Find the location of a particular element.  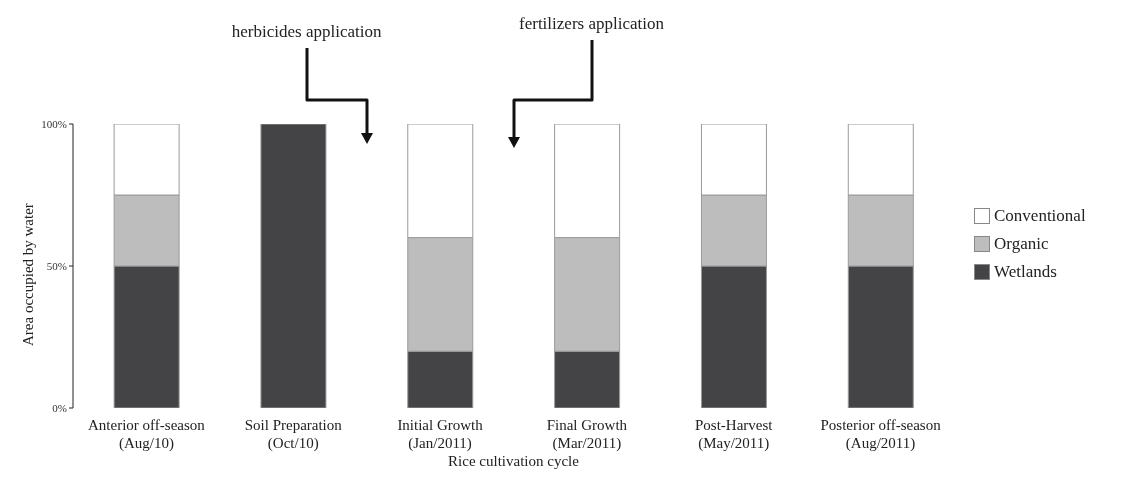

text: herbicides application is located at coordinates (306, 32).